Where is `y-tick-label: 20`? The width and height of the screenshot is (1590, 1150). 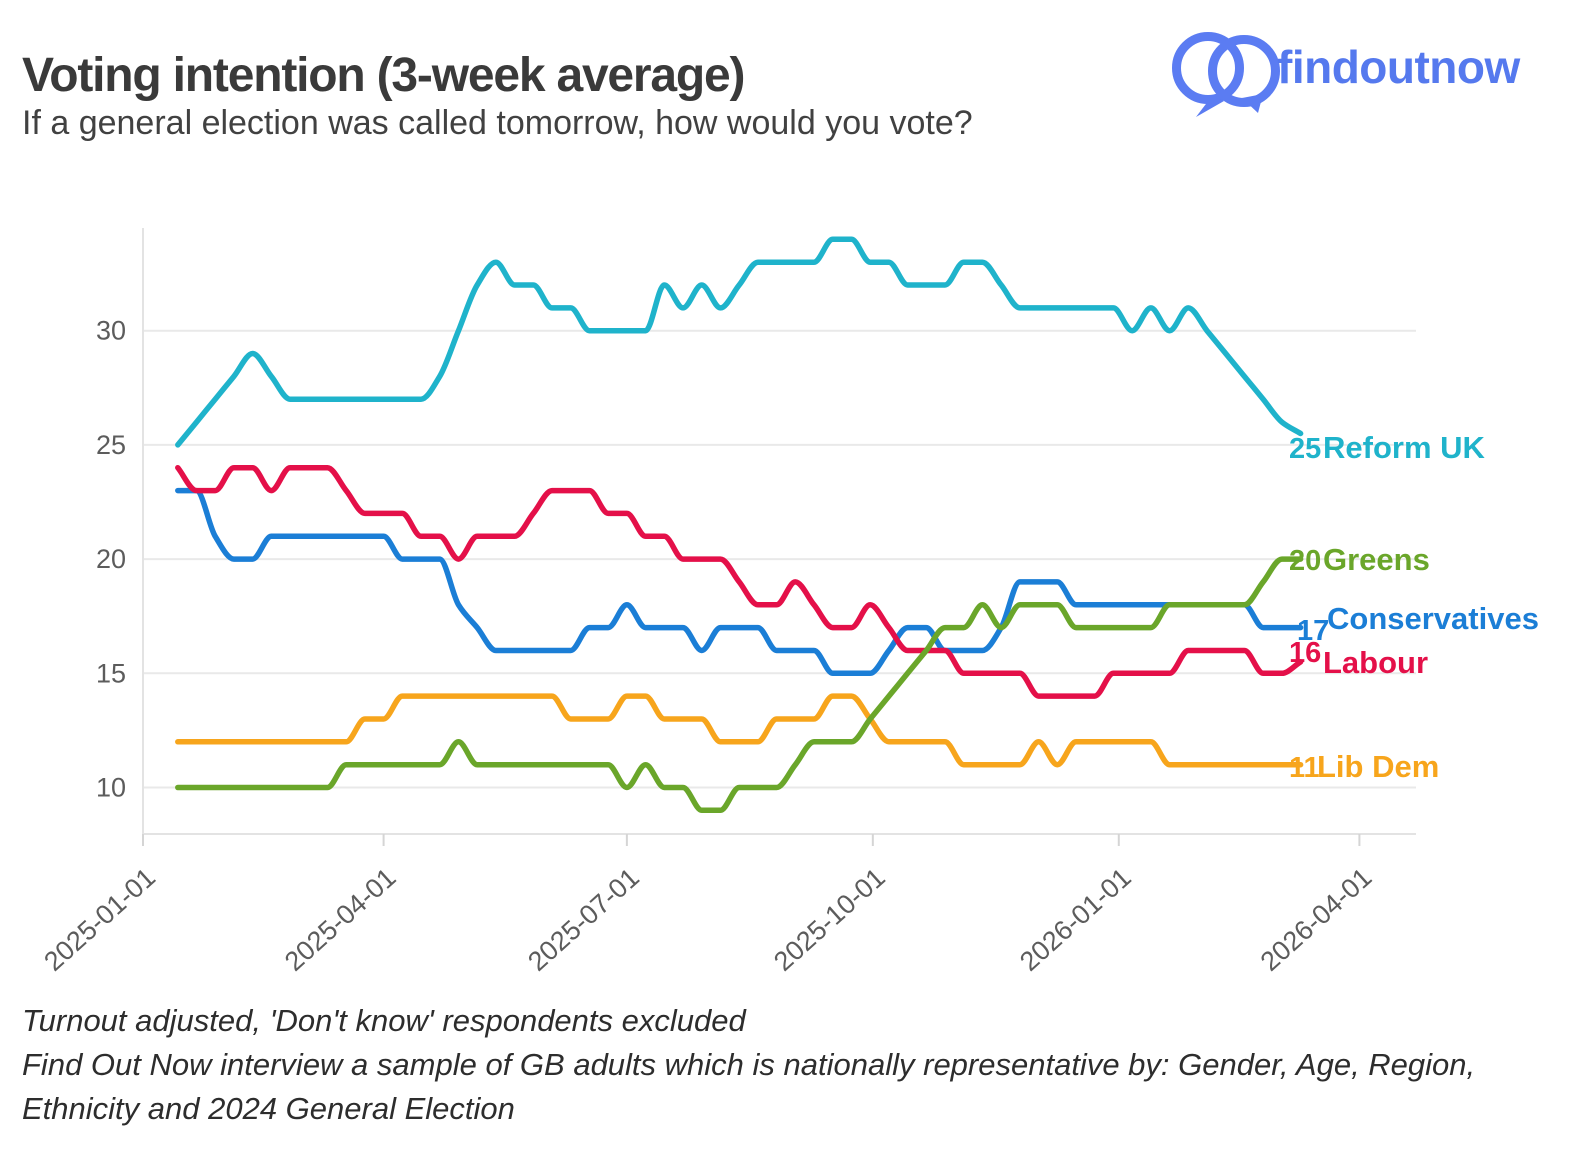 y-tick-label: 20 is located at coordinates (111, 559).